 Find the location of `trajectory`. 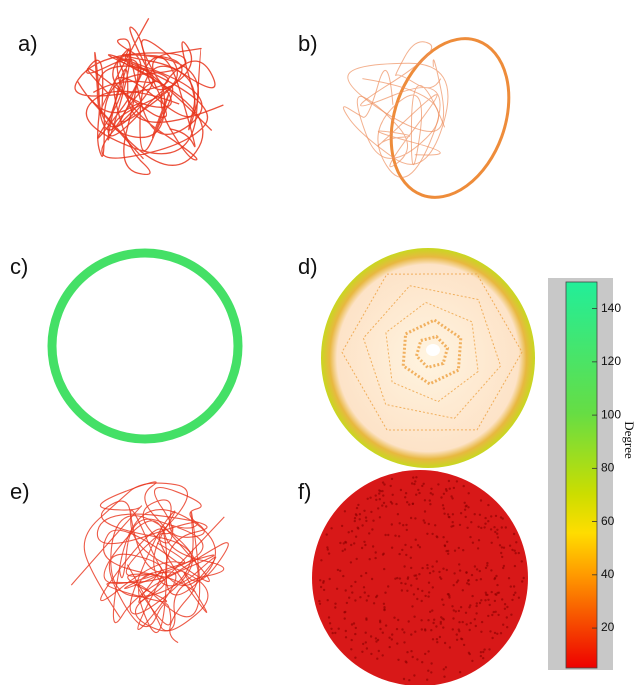

trajectory is located at coordinates (147, 106).